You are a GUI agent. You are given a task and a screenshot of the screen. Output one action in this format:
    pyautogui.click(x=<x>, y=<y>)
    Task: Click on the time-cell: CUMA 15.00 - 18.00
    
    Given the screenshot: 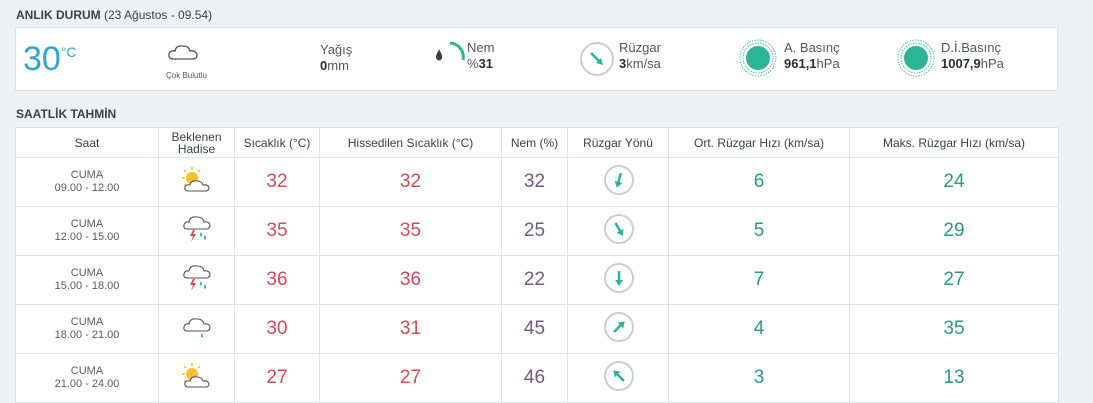 What is the action you would take?
    pyautogui.click(x=87, y=280)
    